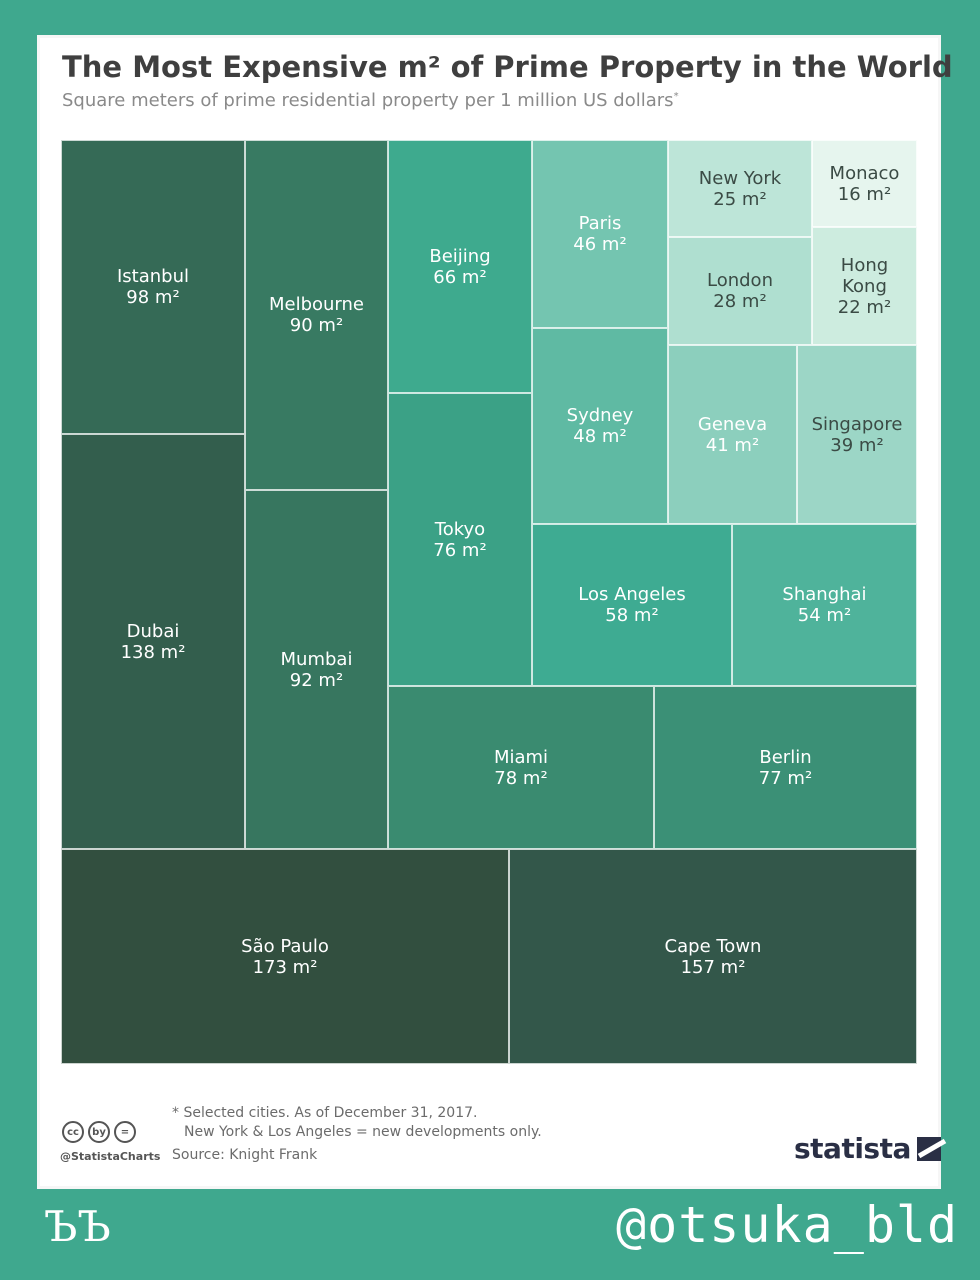  I want to click on tile-city-label: Paris, so click(600, 223).